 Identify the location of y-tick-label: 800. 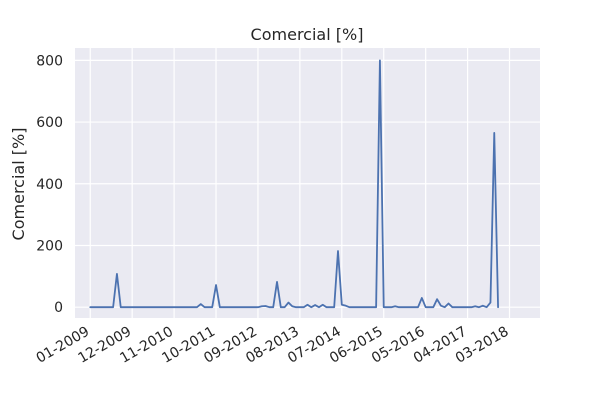
(49, 61).